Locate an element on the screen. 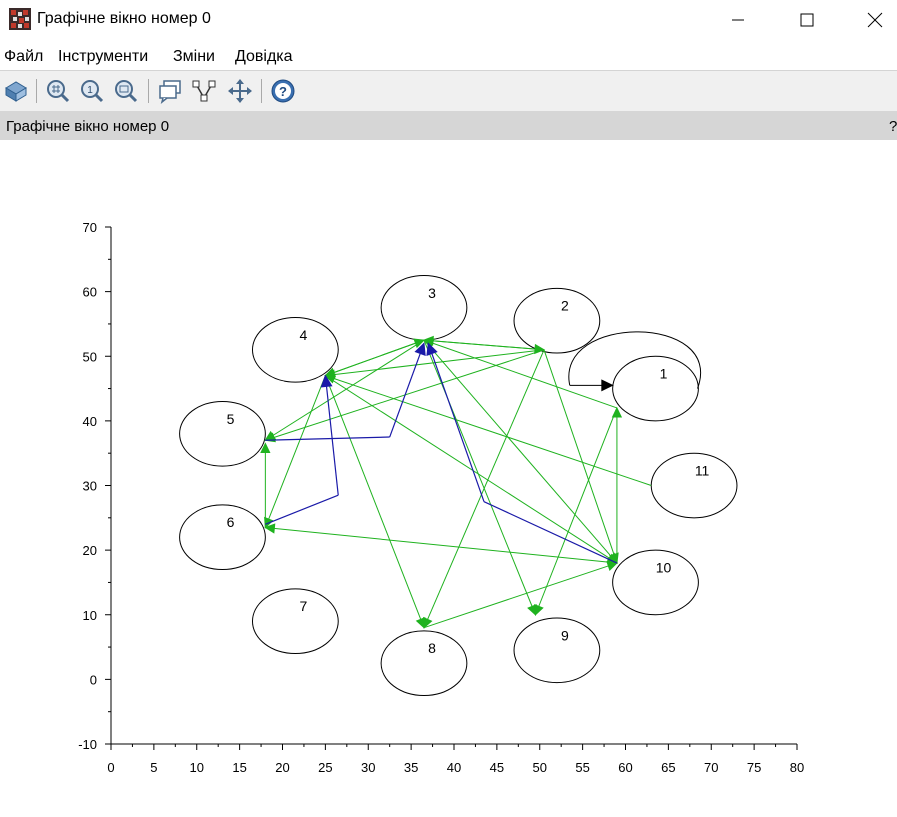  x-tick-label: 5 is located at coordinates (153, 767).